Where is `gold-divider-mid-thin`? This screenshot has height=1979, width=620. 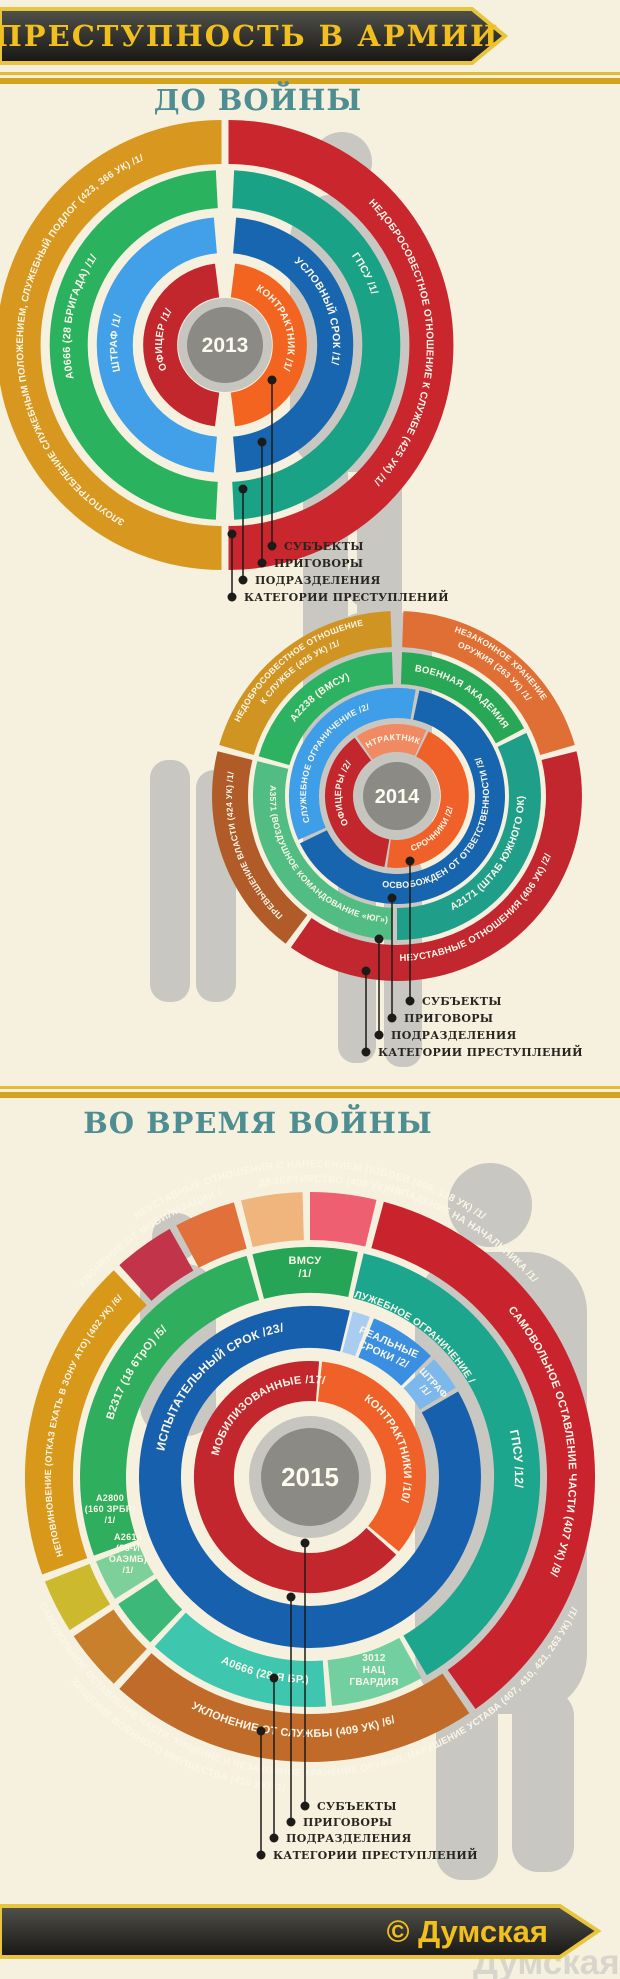
gold-divider-mid-thin is located at coordinates (310, 1087).